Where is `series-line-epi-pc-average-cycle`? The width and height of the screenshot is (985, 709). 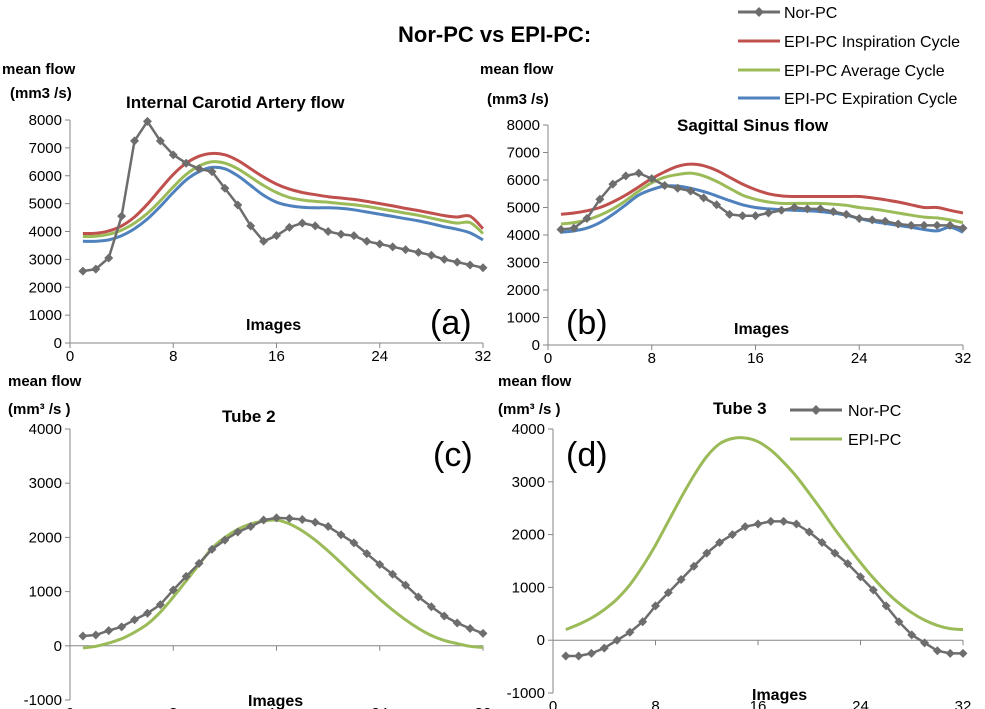
series-line-epi-pc-average-cycle is located at coordinates (762, 198).